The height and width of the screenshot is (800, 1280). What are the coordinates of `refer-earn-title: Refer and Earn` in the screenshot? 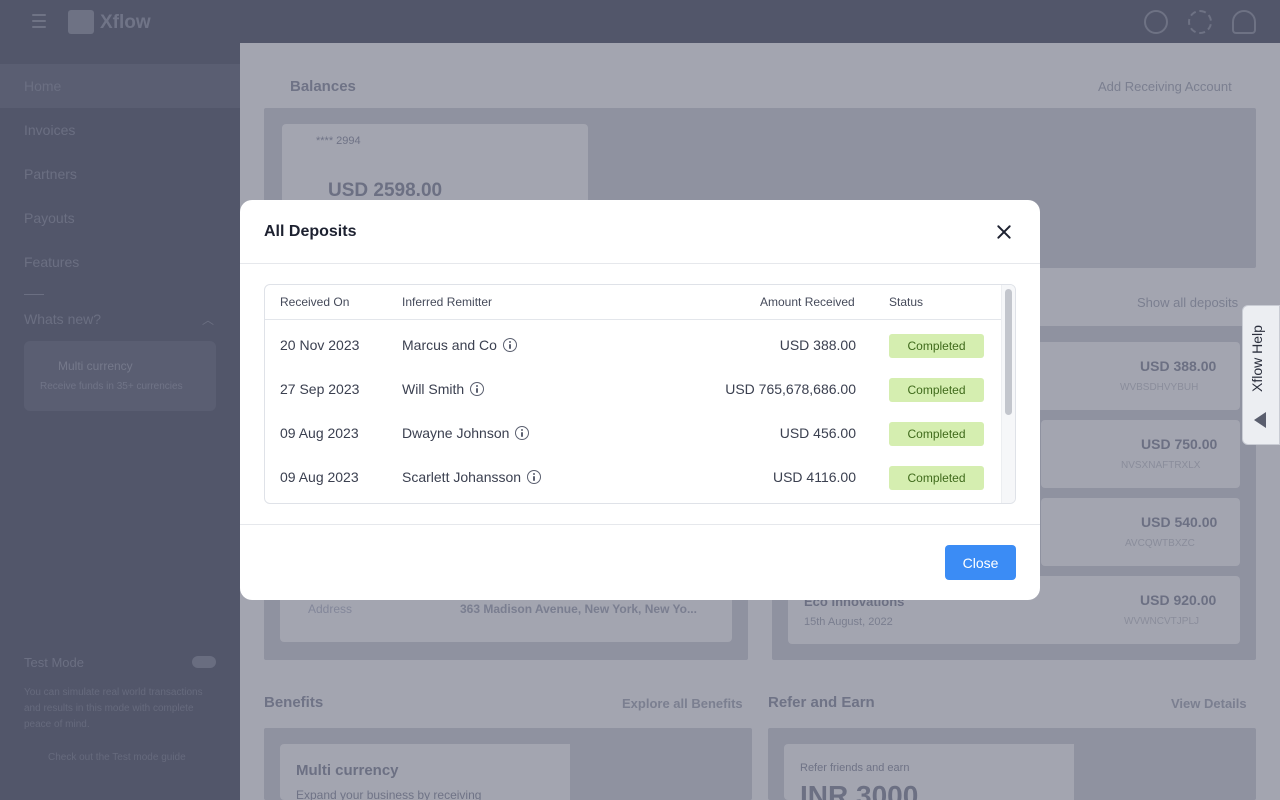 It's located at (821, 702).